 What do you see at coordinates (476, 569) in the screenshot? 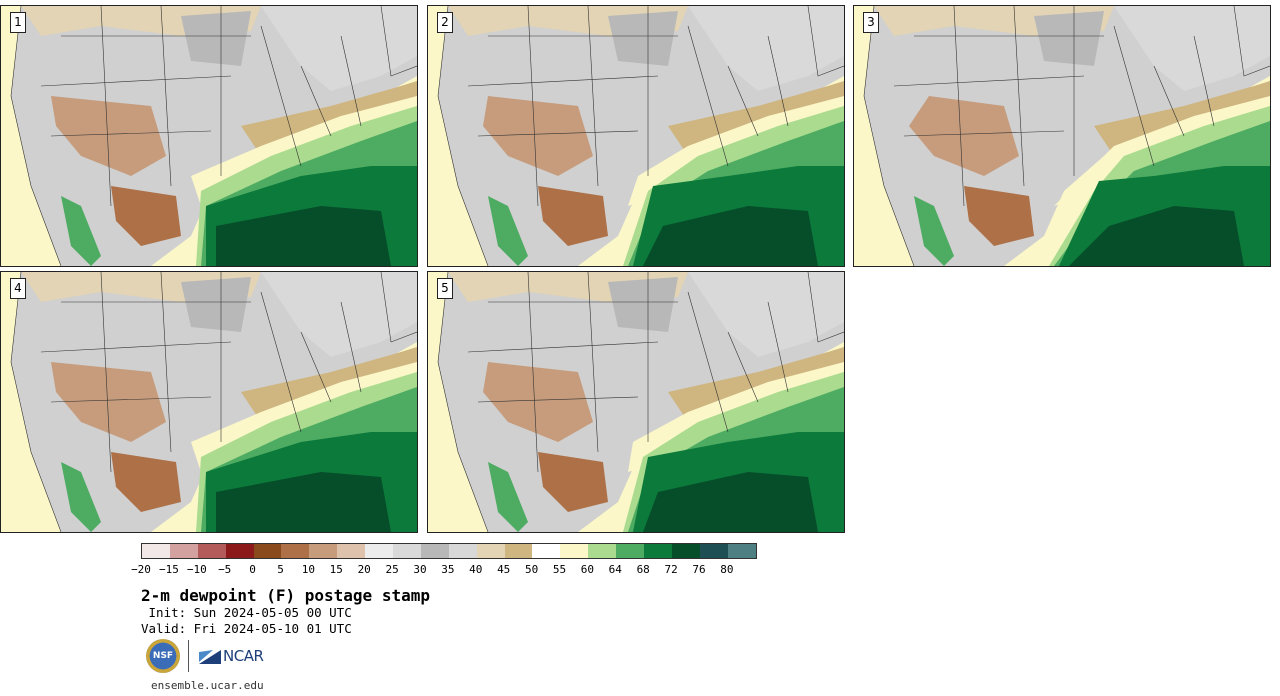
I see `colorbar-tick-label: 40` at bounding box center [476, 569].